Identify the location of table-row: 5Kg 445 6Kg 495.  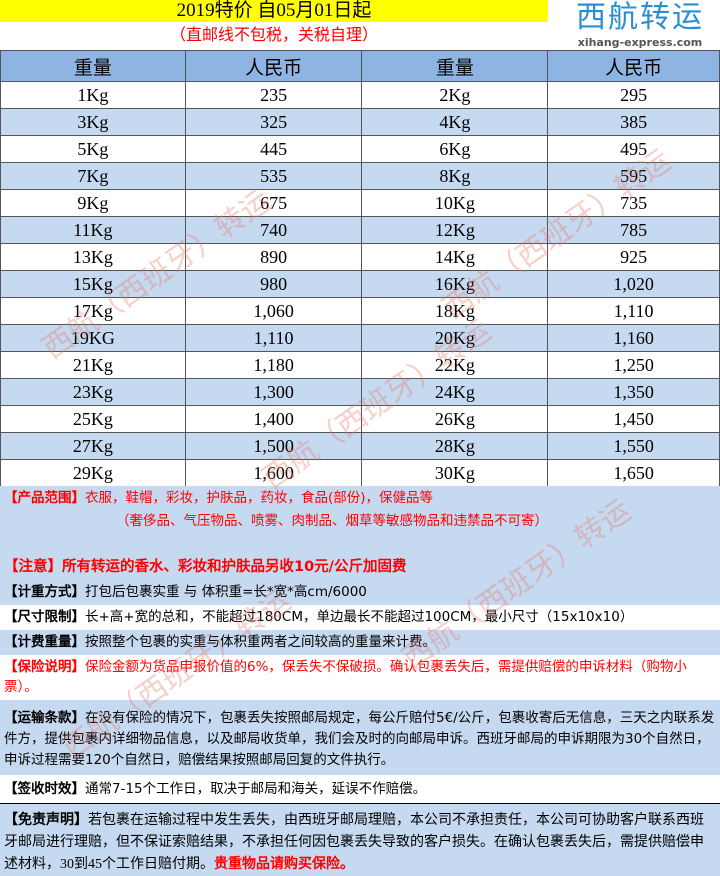
(360, 149).